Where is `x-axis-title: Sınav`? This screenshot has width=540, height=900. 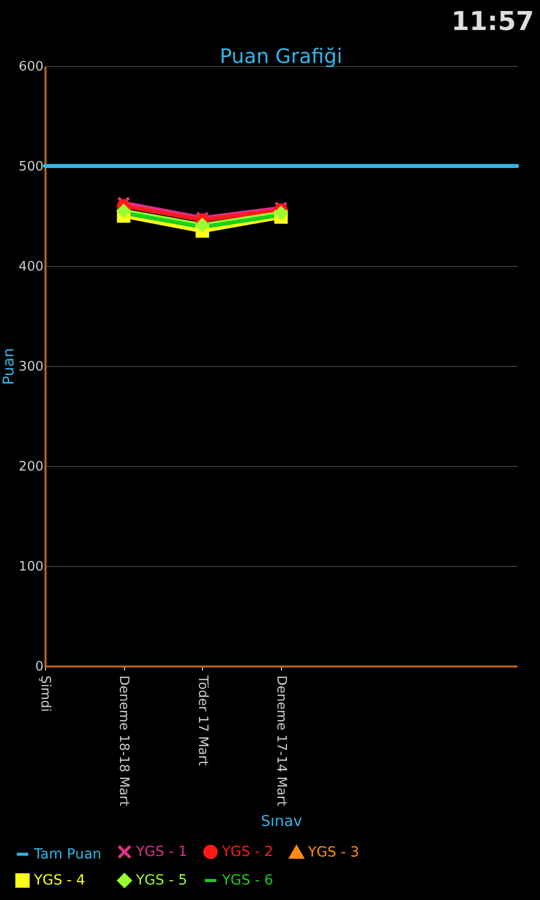
x-axis-title: Sınav is located at coordinates (281, 821).